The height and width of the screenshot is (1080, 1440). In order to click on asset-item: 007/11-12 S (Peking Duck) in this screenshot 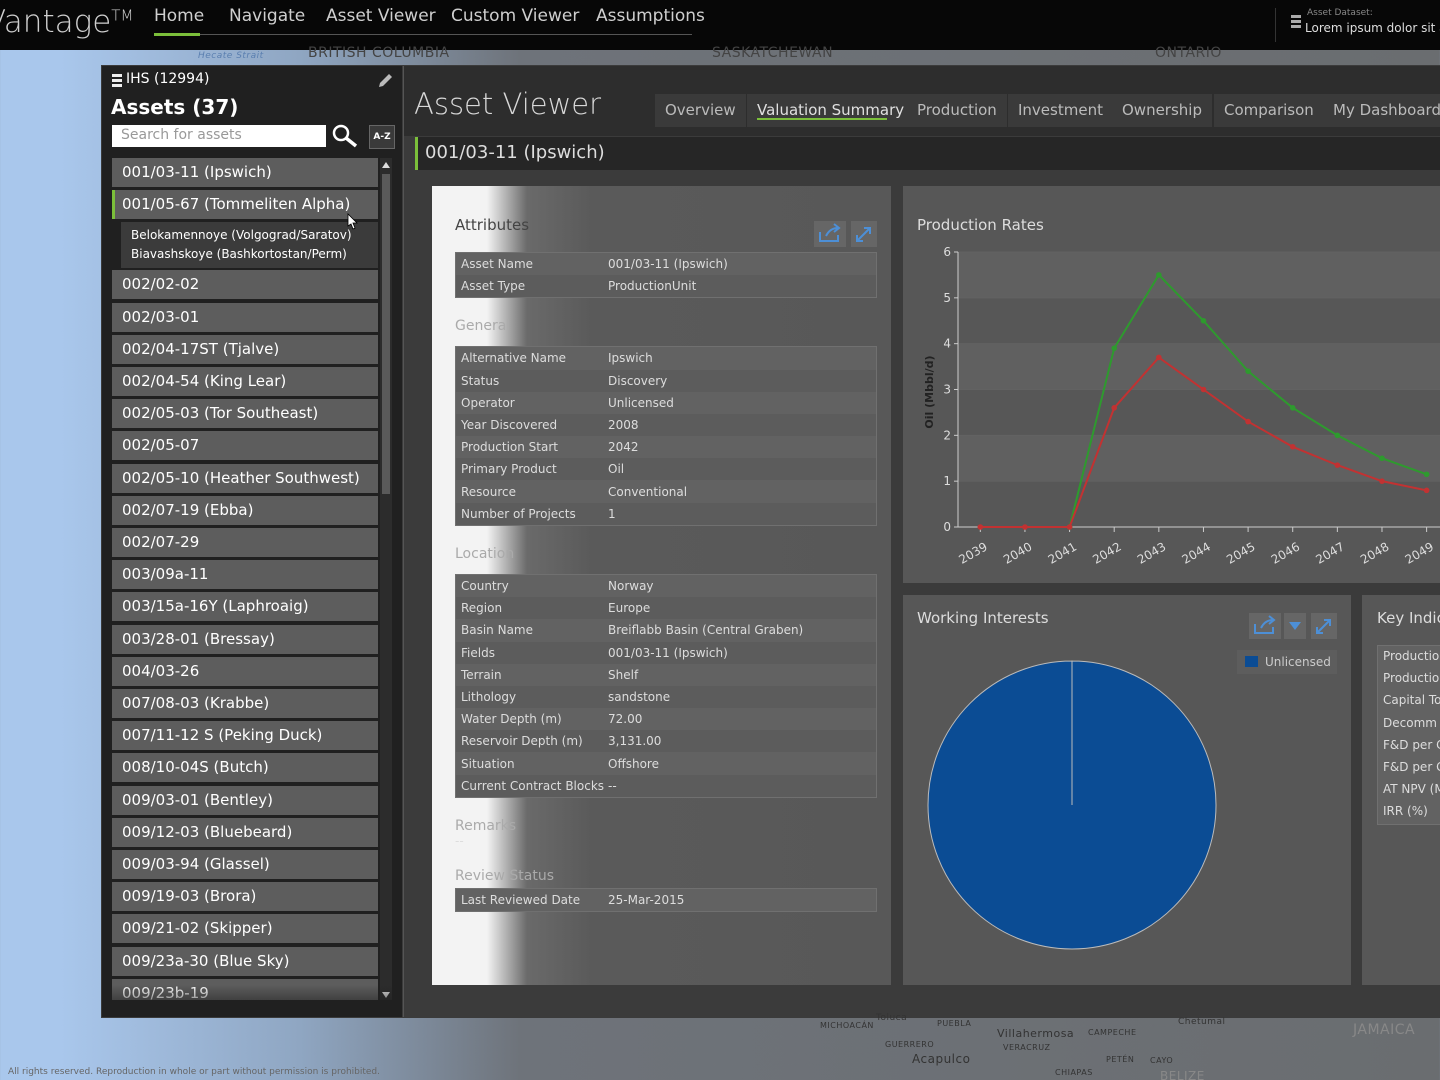, I will do `click(245, 736)`.